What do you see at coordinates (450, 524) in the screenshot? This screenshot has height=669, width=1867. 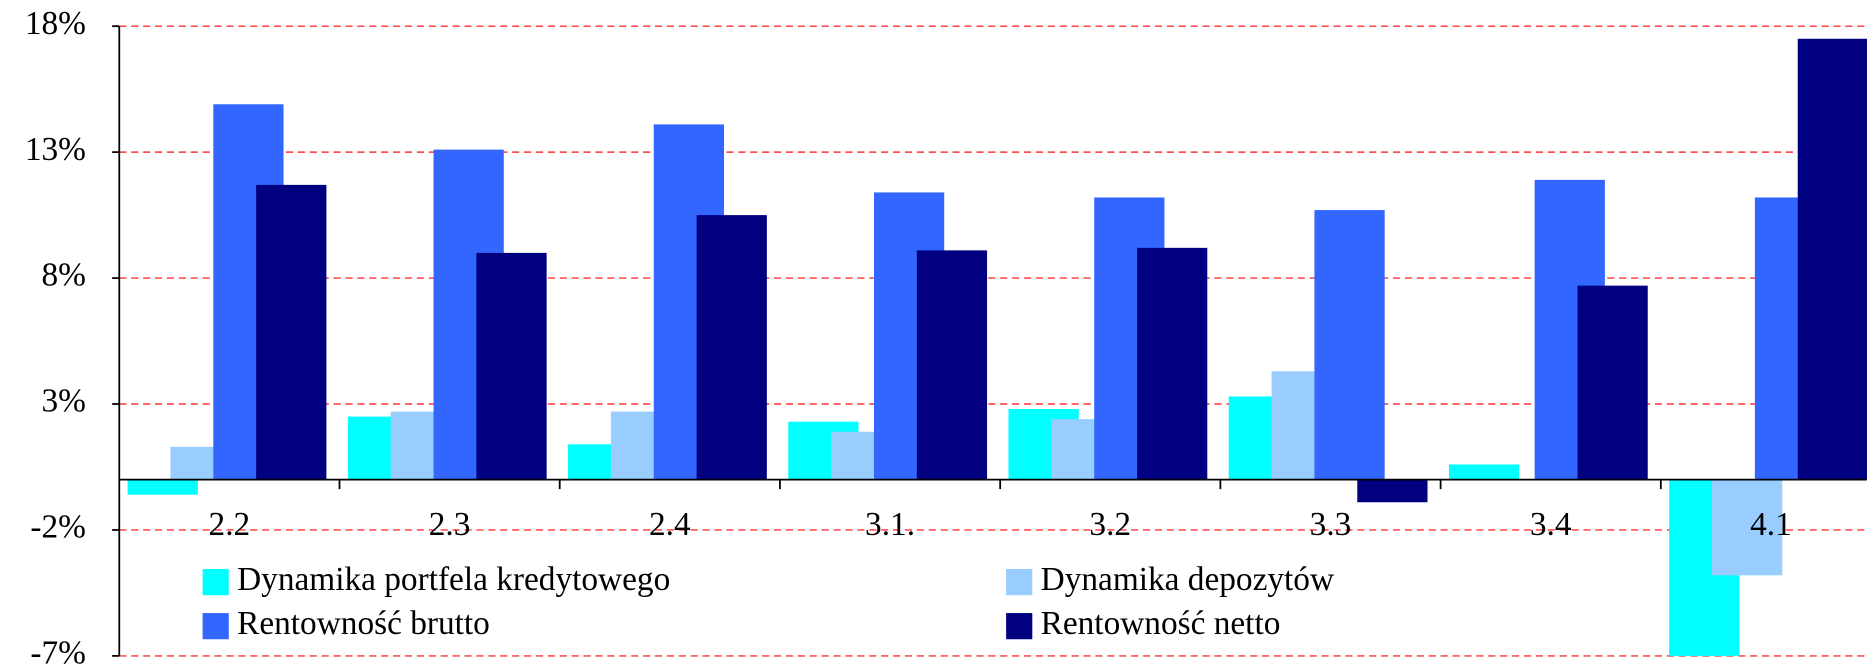 I see `x-tick-label: 2.3` at bounding box center [450, 524].